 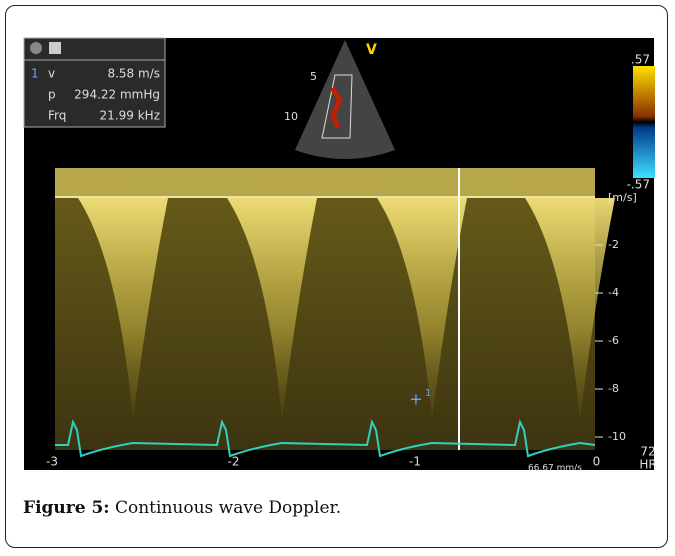 What do you see at coordinates (640, 60) in the screenshot?
I see `scale-max: .57` at bounding box center [640, 60].